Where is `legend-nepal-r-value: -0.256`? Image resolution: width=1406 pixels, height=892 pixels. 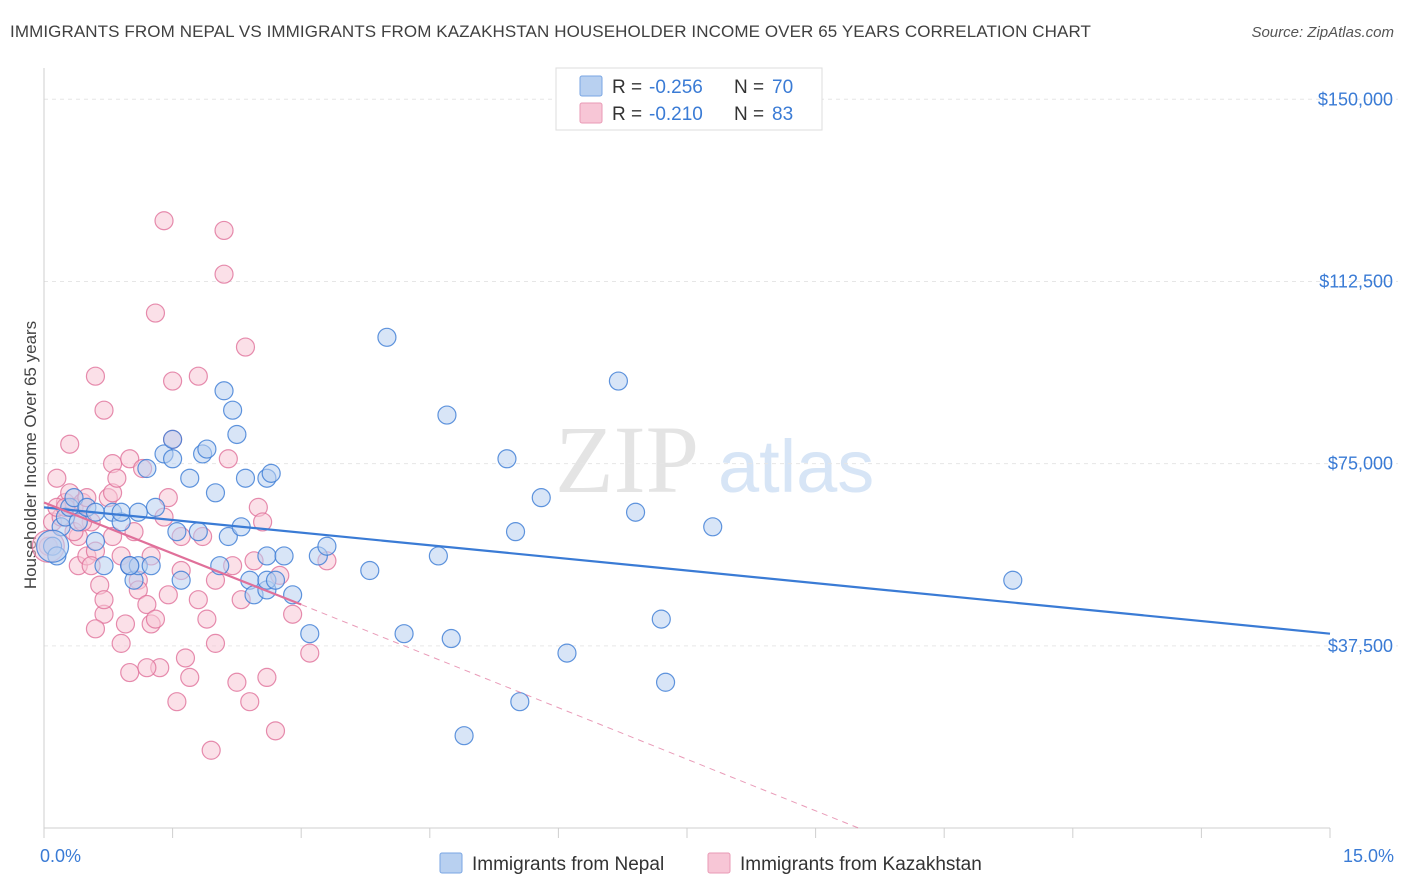 legend-nepal-r-value: -0.256 is located at coordinates (676, 87).